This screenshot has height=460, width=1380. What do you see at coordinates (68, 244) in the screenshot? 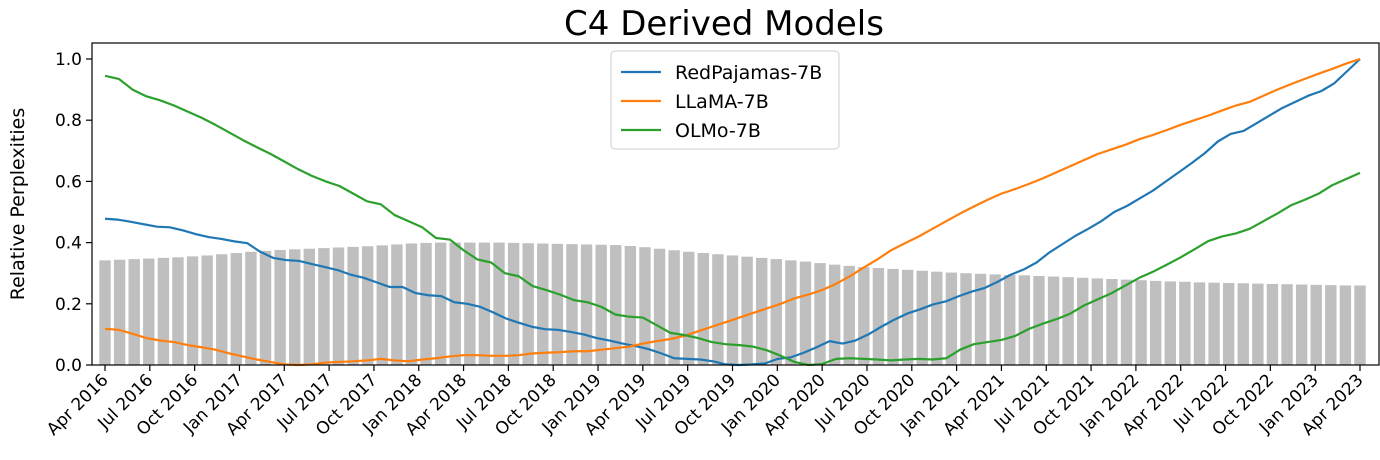
I see `y-tick-label: 0.4` at bounding box center [68, 244].